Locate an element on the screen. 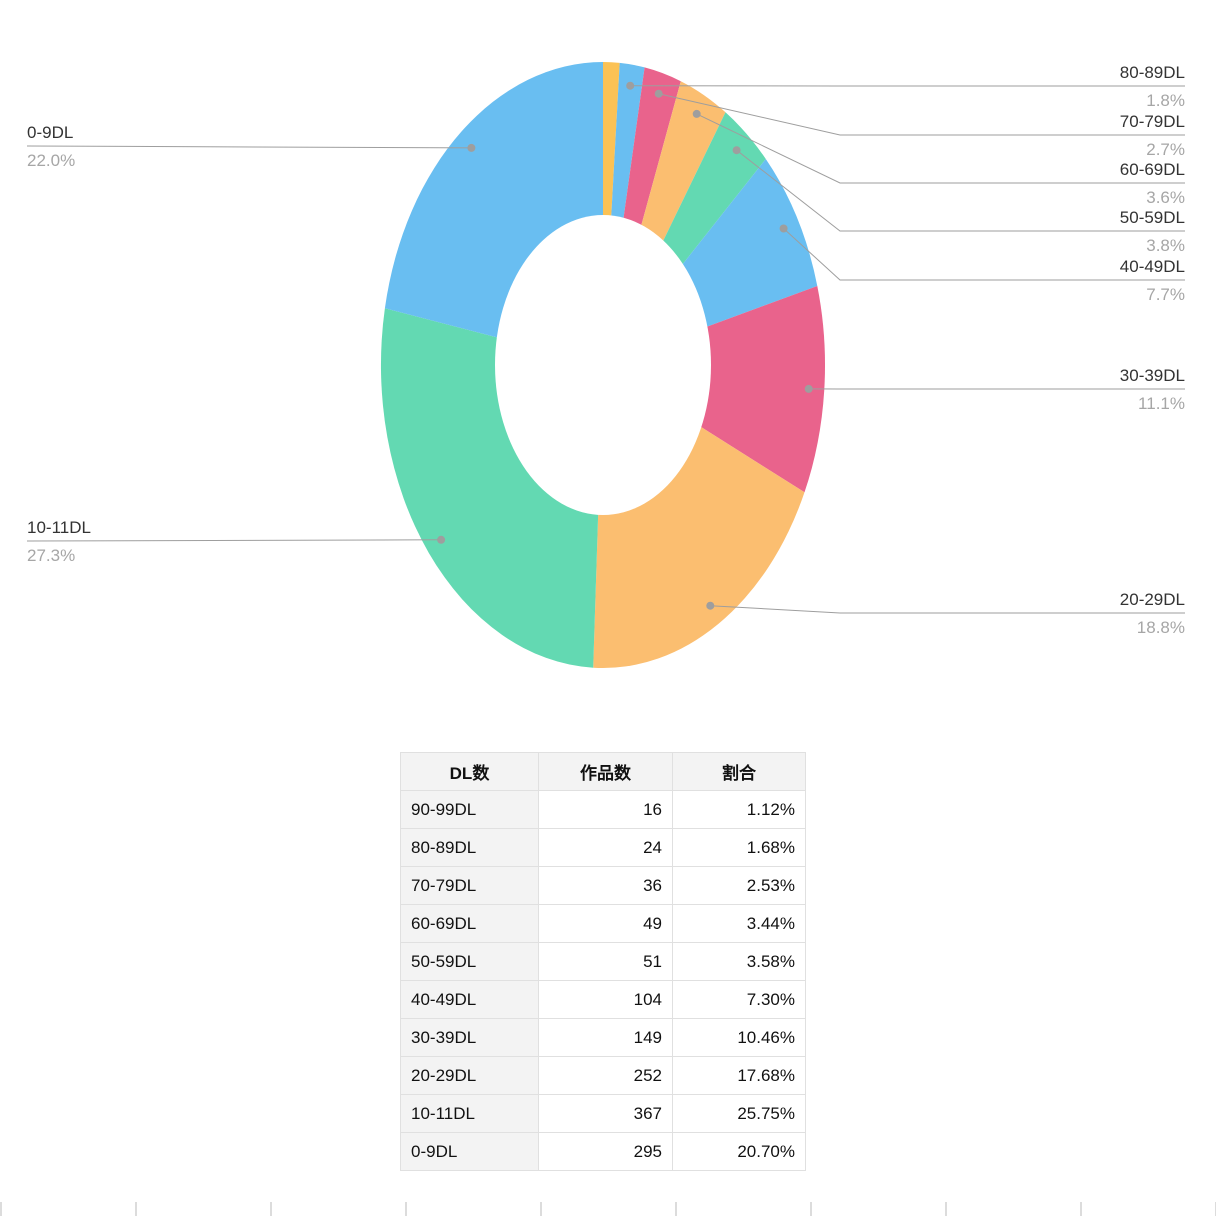  cell-dl-range: 90-99DL is located at coordinates (469, 809).